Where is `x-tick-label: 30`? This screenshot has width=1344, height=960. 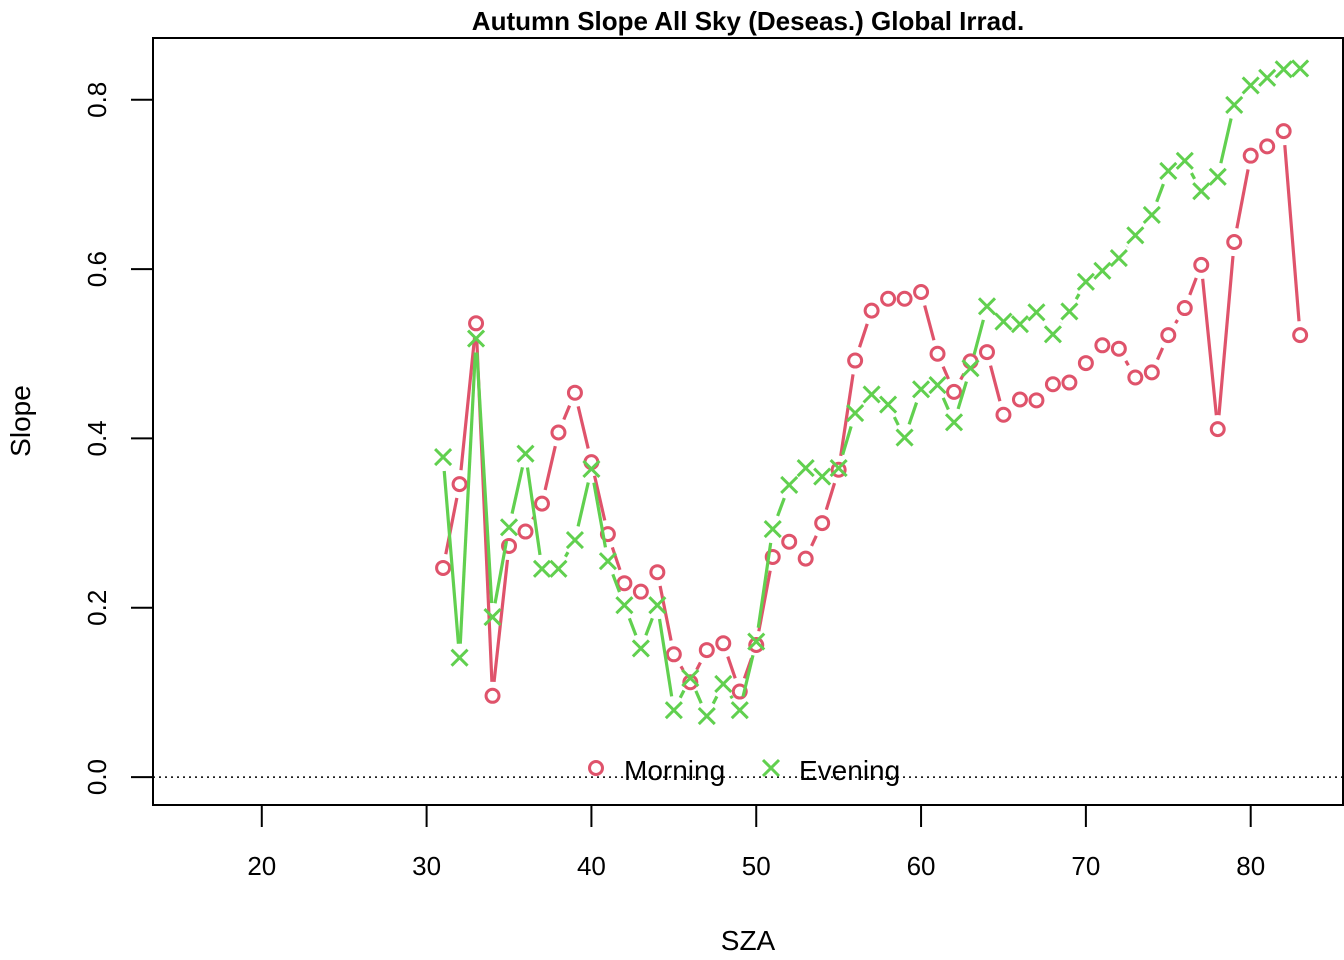
x-tick-label: 30 is located at coordinates (426, 866).